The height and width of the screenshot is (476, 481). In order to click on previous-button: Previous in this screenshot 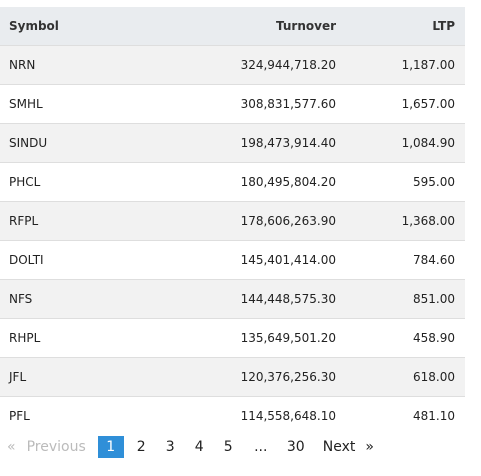, I will do `click(56, 447)`.